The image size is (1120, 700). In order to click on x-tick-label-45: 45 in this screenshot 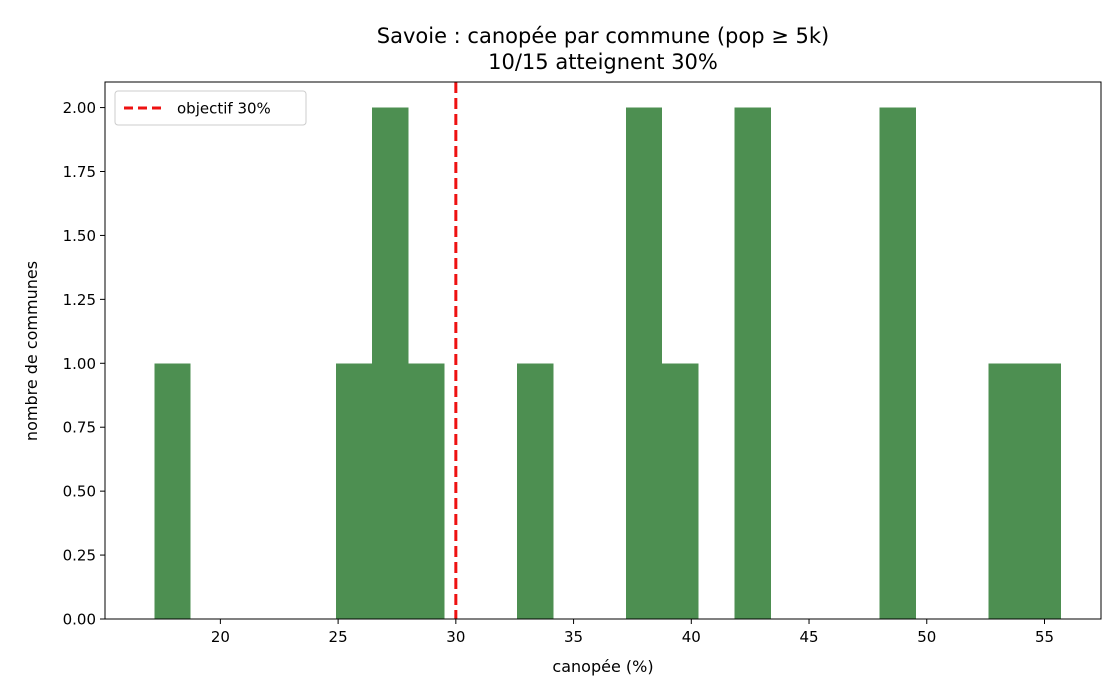, I will do `click(808, 637)`.